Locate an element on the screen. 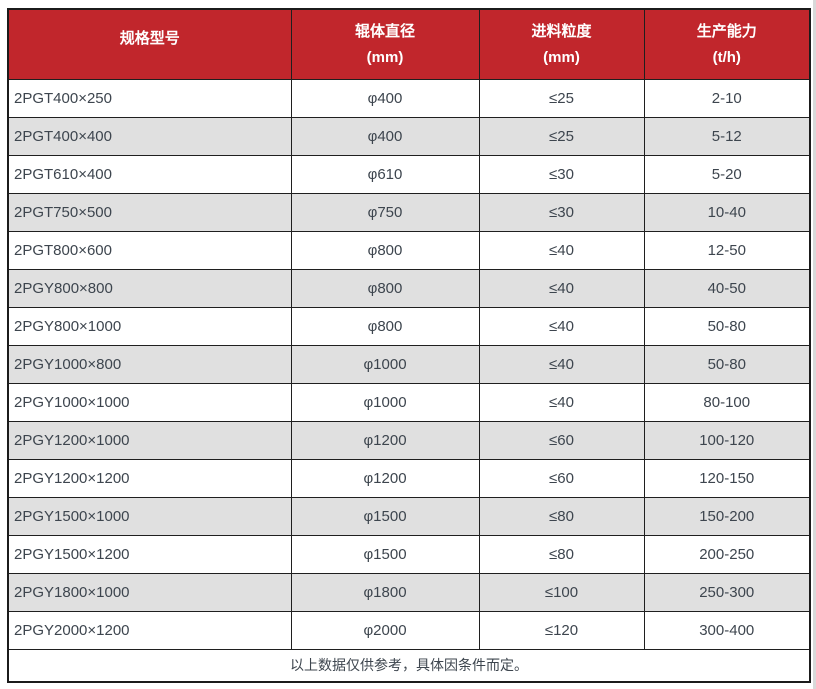  model-cell: 2PGT750×500 is located at coordinates (149, 212).